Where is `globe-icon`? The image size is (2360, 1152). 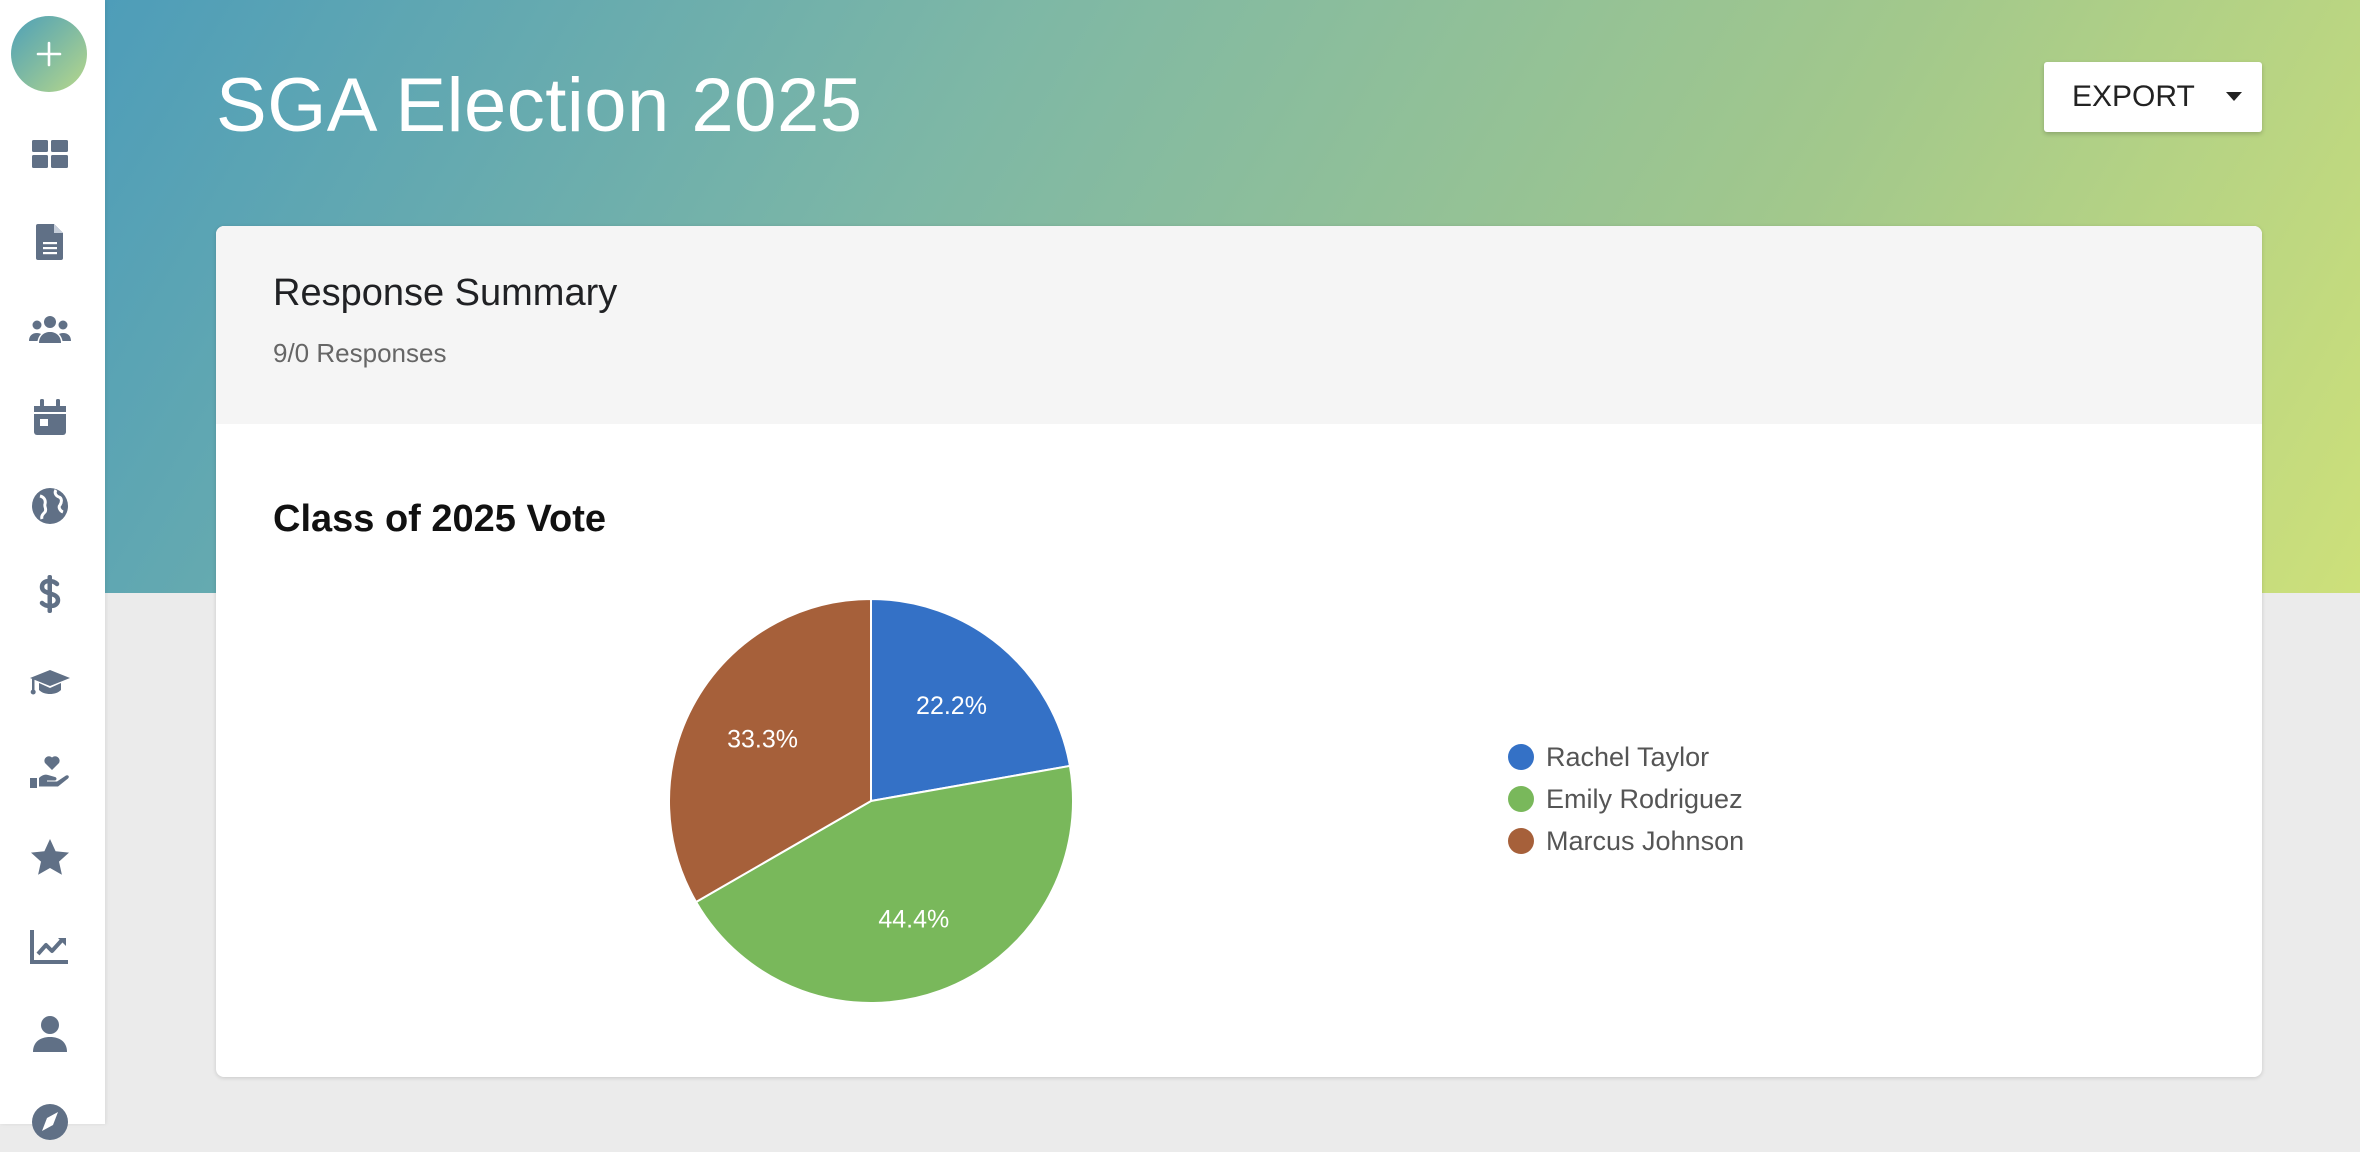 globe-icon is located at coordinates (50, 506).